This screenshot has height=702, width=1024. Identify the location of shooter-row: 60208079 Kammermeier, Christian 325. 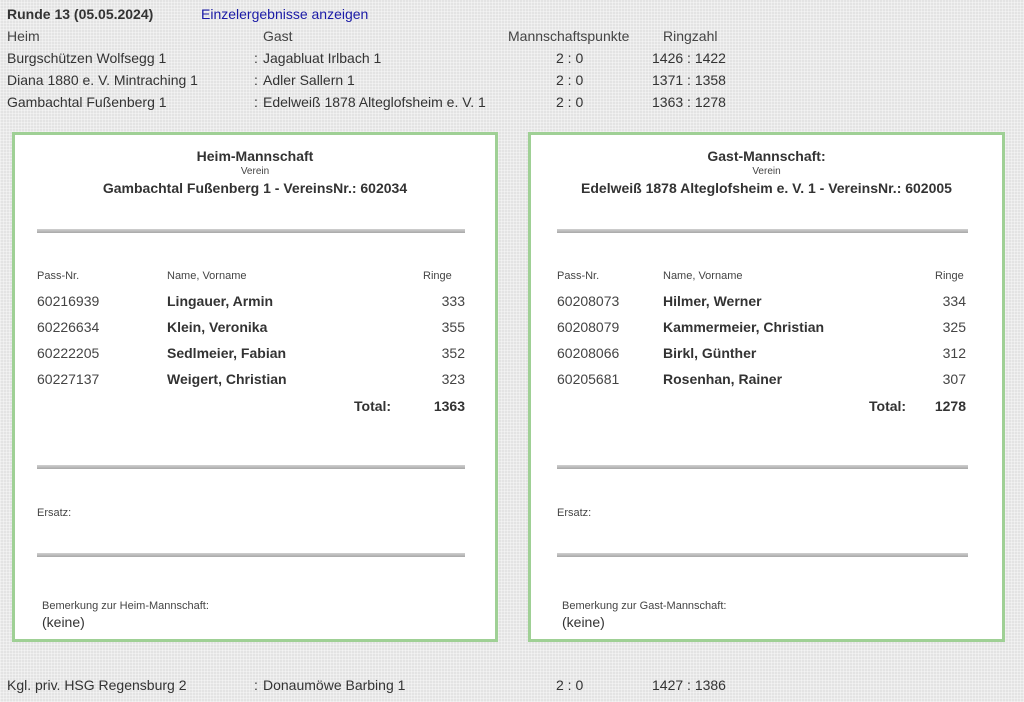
(766, 331).